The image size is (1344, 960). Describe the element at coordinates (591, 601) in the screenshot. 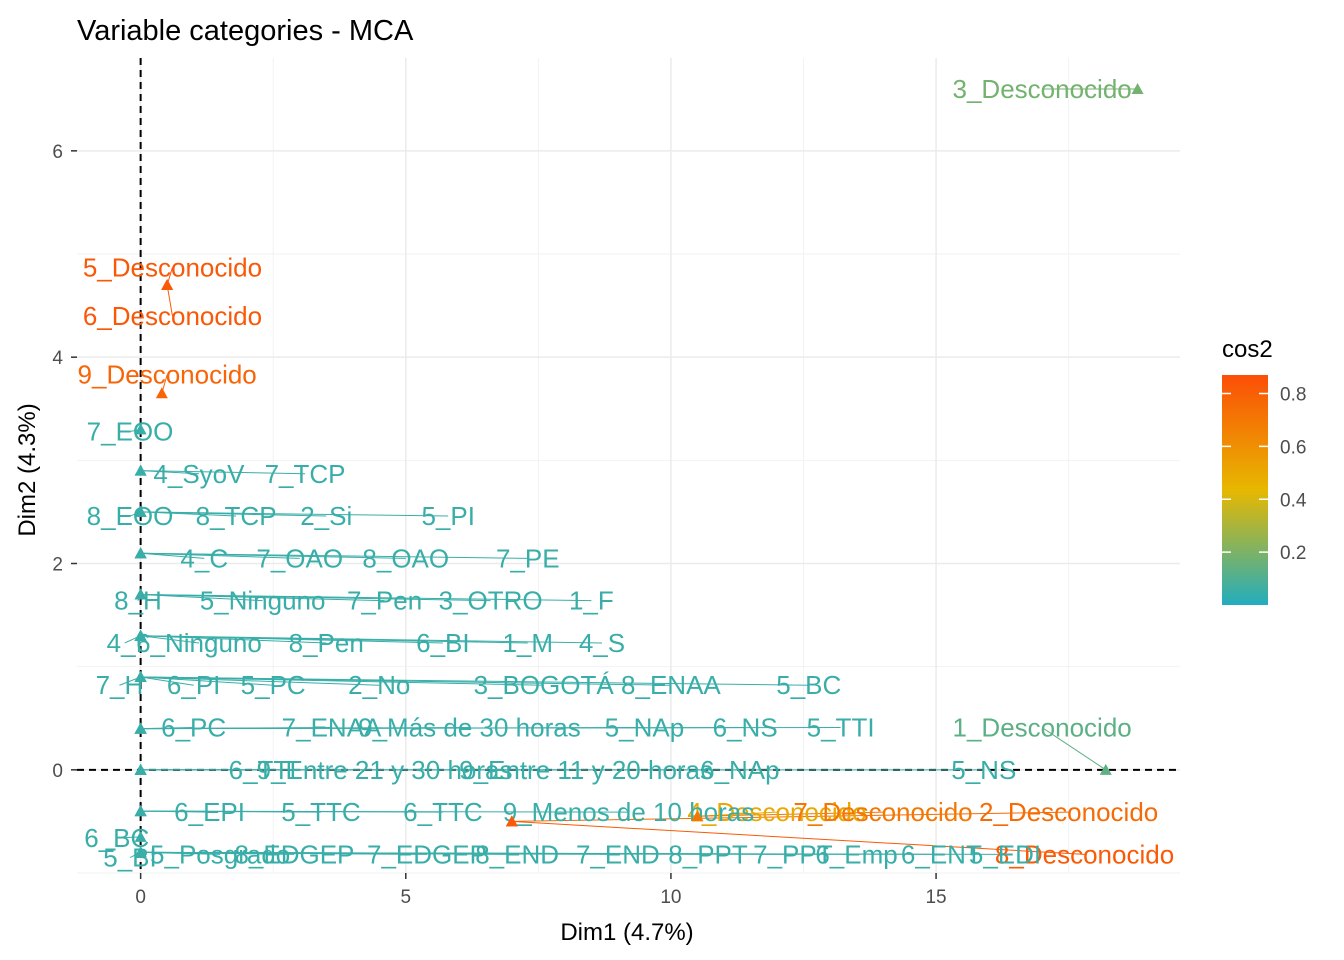

I see `point-label: 1_F` at that location.